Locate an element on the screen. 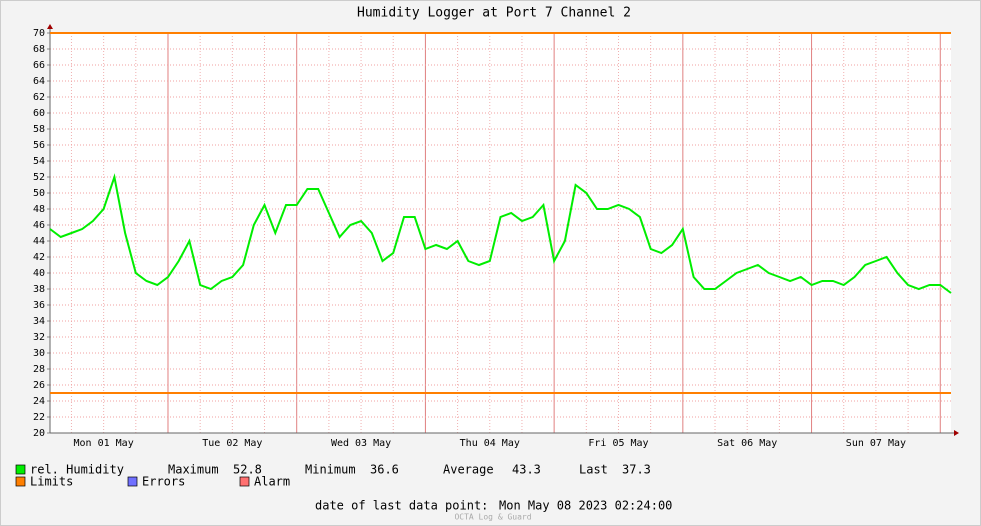 This screenshot has height=526, width=981. x-tick-label: Sat 06 May is located at coordinates (747, 443).